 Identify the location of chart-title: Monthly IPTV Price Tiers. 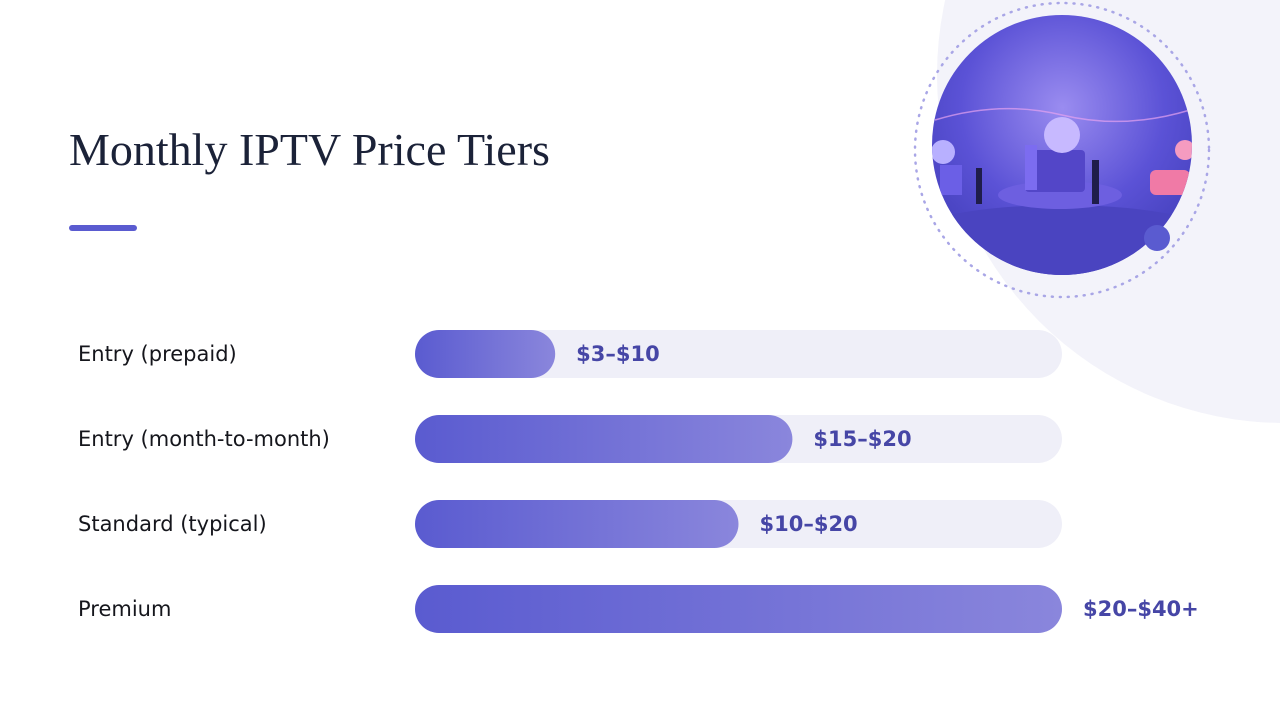
(309, 149).